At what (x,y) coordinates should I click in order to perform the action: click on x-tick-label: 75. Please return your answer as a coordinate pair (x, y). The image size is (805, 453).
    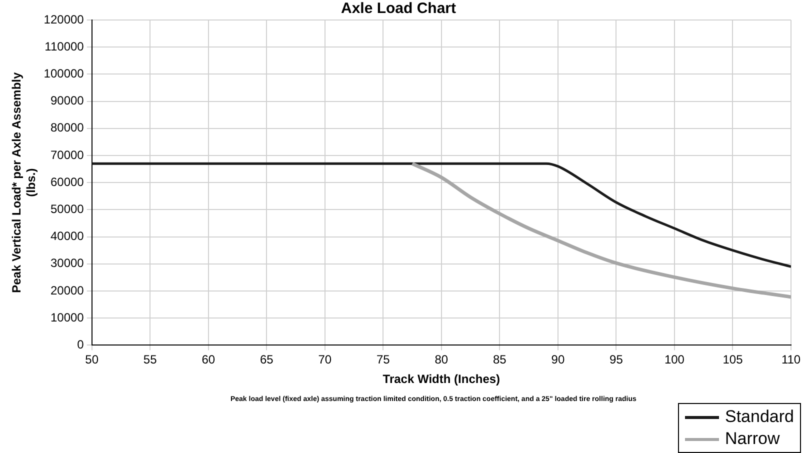
    Looking at the image, I should click on (383, 359).